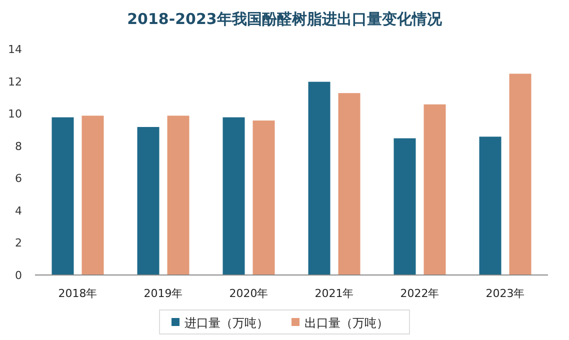  What do you see at coordinates (15, 114) in the screenshot?
I see `y-tick-label: 10` at bounding box center [15, 114].